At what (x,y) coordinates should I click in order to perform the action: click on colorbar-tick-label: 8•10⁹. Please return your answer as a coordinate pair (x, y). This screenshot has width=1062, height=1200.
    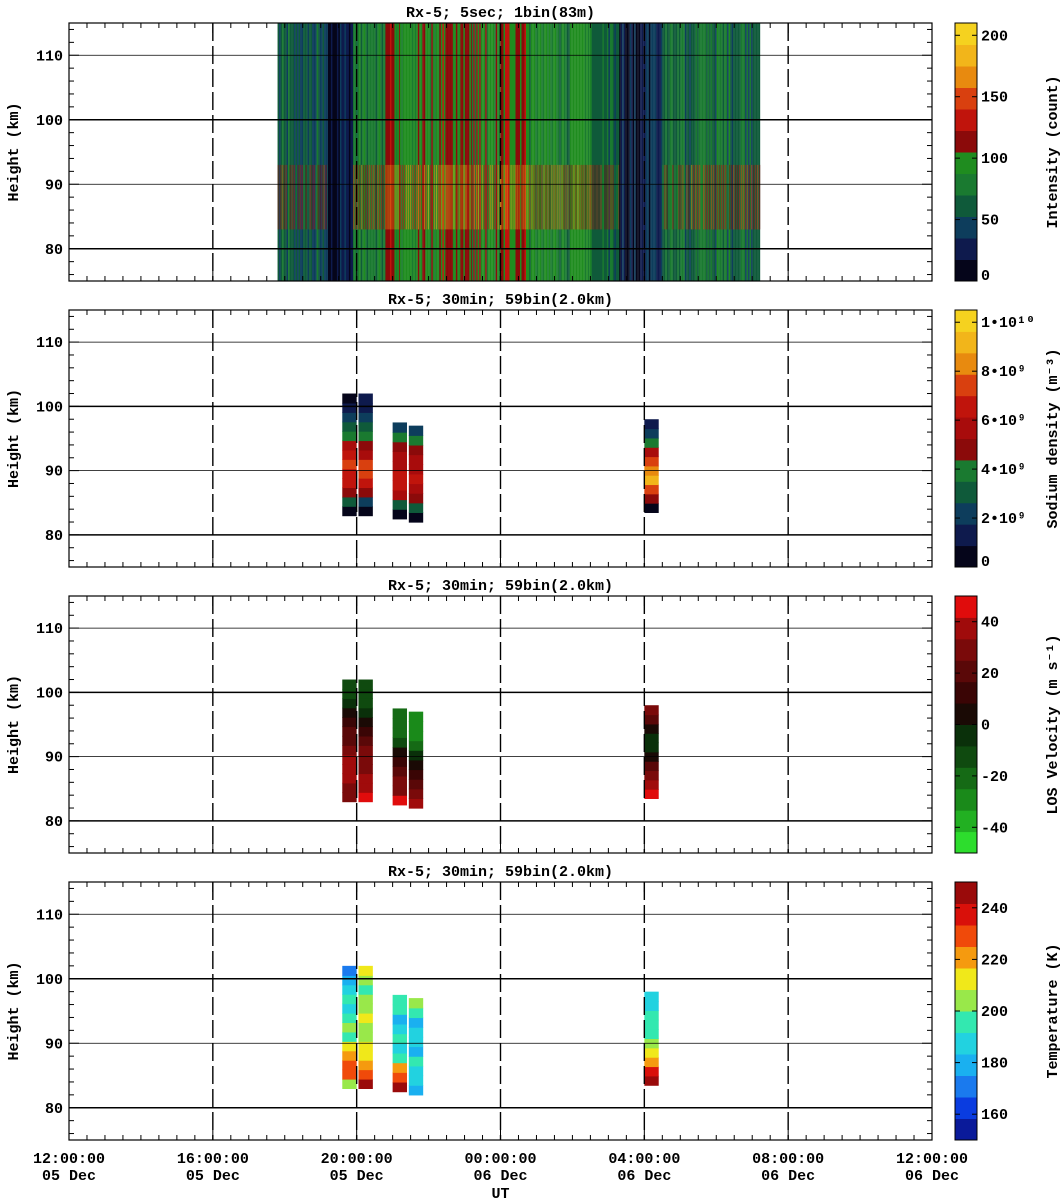
    Looking at the image, I should click on (1003, 372).